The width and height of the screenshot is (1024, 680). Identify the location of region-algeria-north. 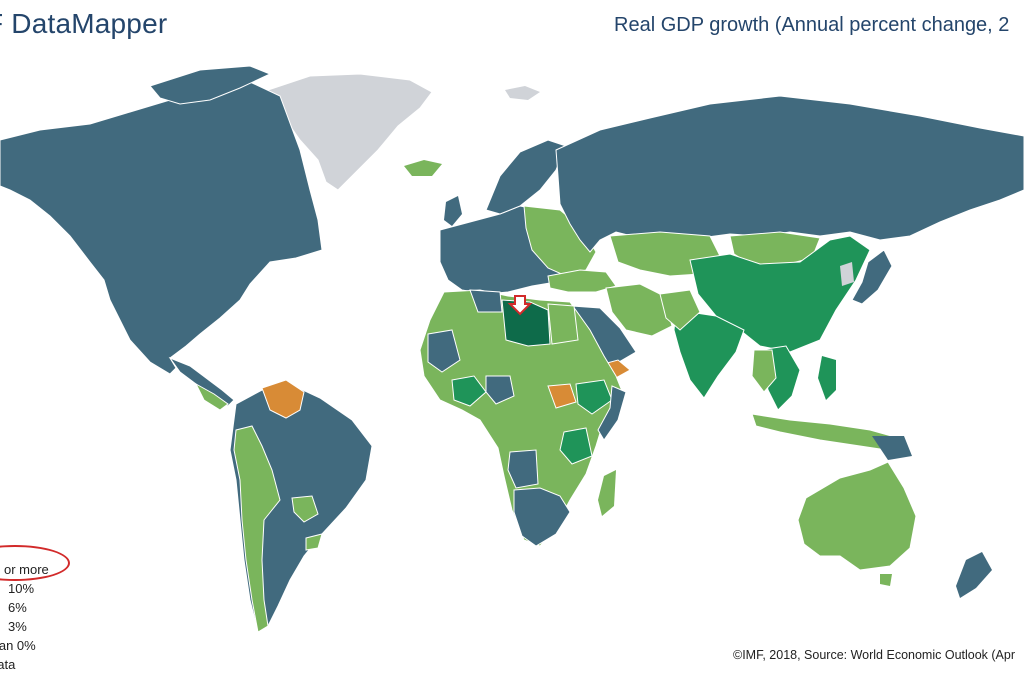
(486, 301).